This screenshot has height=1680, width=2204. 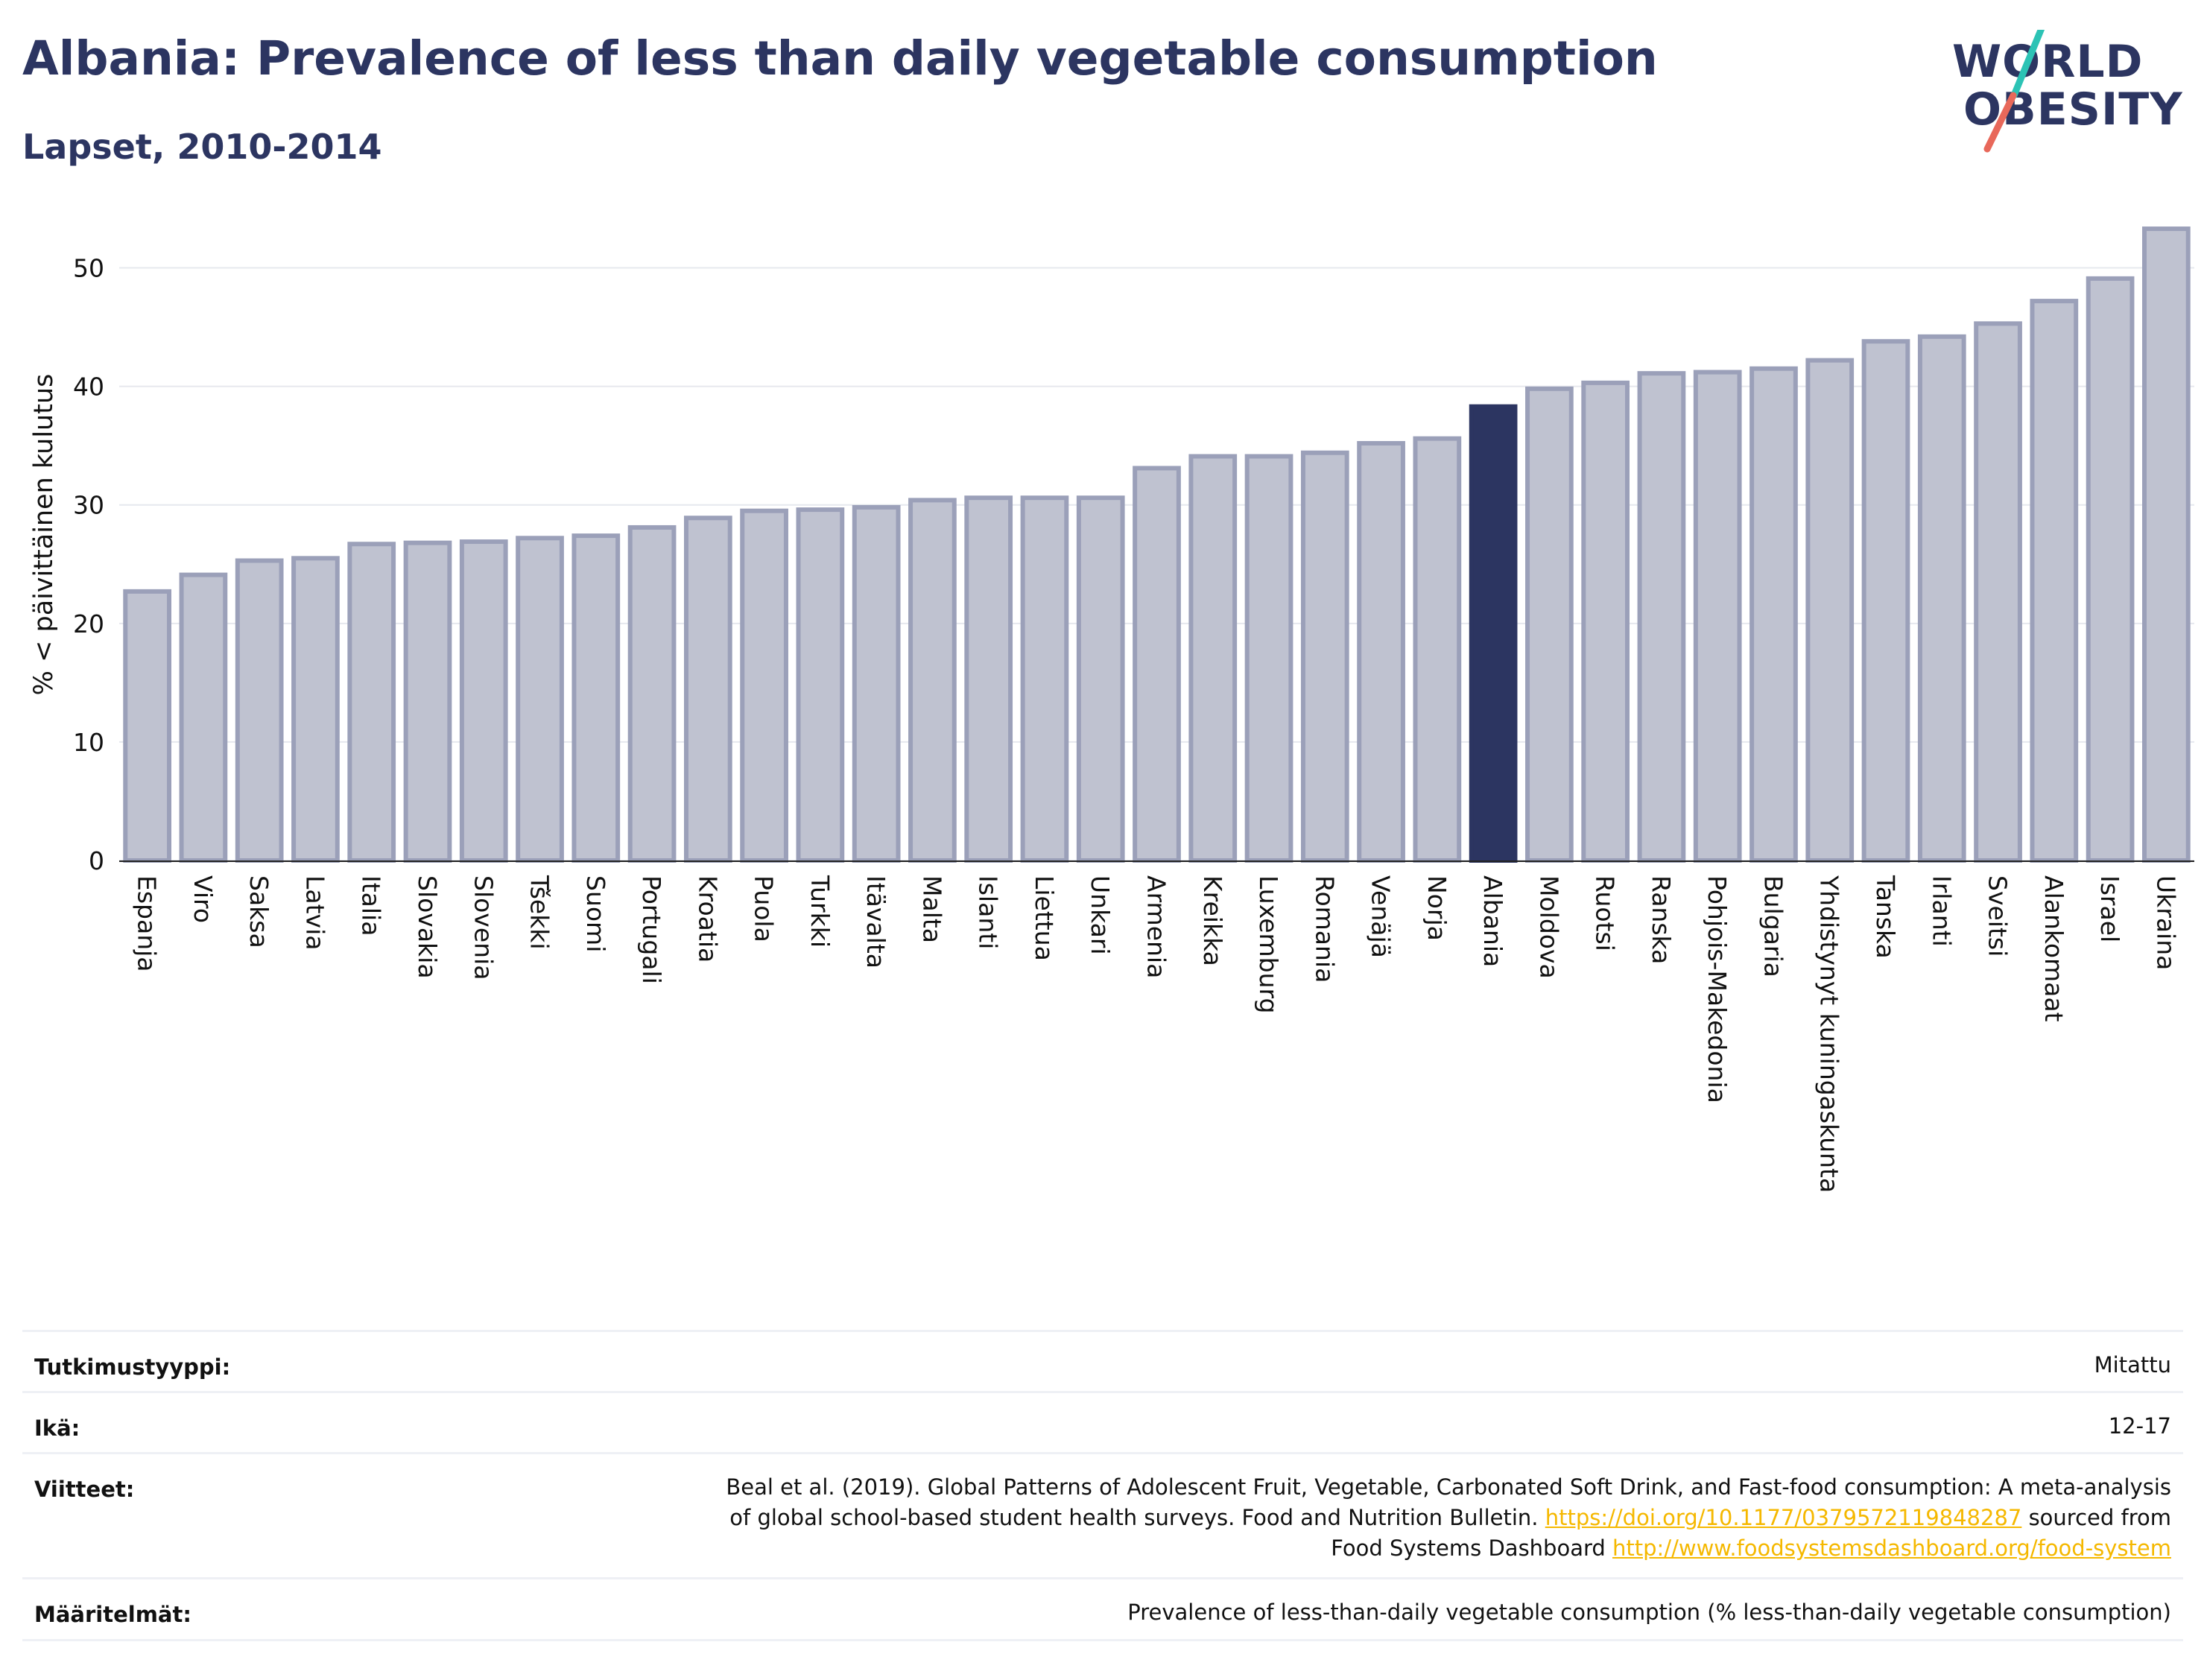 I want to click on bar-luxemburg, so click(x=1268, y=658).